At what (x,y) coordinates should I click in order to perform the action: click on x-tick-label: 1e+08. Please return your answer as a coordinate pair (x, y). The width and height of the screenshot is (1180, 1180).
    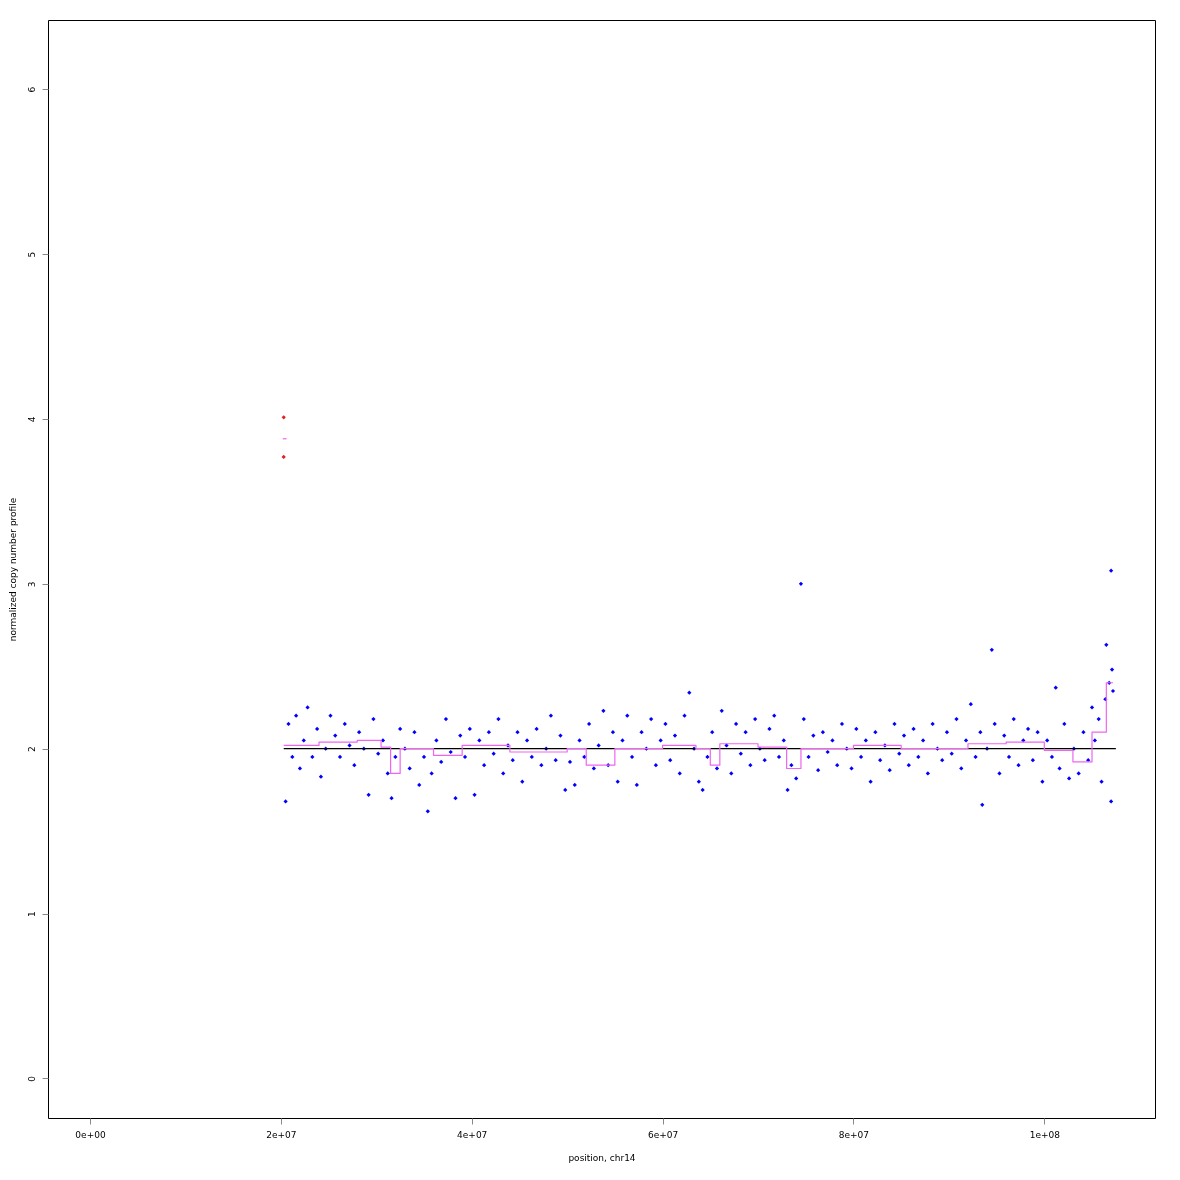
    Looking at the image, I should click on (1045, 1134).